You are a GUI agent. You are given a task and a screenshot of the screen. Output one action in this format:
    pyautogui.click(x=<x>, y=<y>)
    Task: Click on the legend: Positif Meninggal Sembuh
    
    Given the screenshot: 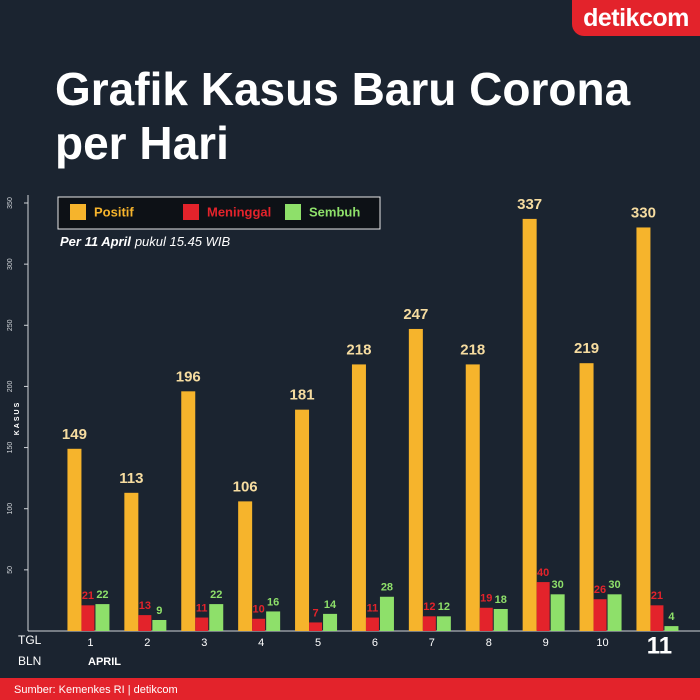 What is the action you would take?
    pyautogui.click(x=219, y=213)
    